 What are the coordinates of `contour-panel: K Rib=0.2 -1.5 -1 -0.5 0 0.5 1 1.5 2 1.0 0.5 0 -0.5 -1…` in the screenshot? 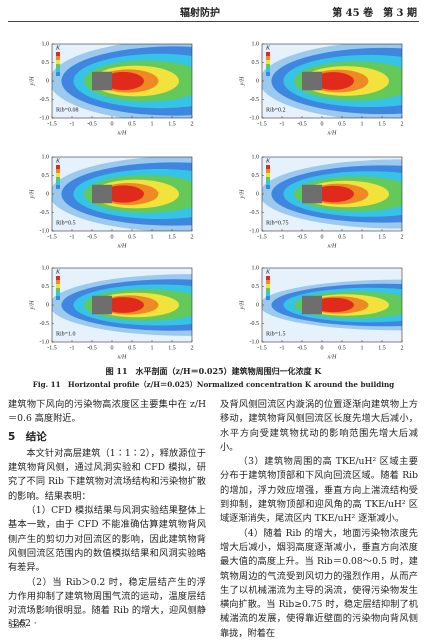 It's located at (321, 88).